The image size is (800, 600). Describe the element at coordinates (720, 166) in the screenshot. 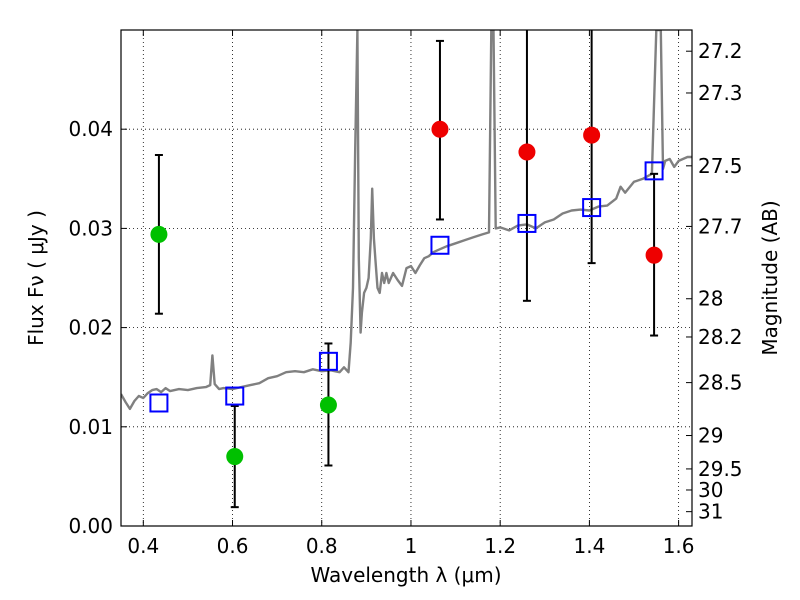

I see `mag-tick-label: 27.5` at that location.